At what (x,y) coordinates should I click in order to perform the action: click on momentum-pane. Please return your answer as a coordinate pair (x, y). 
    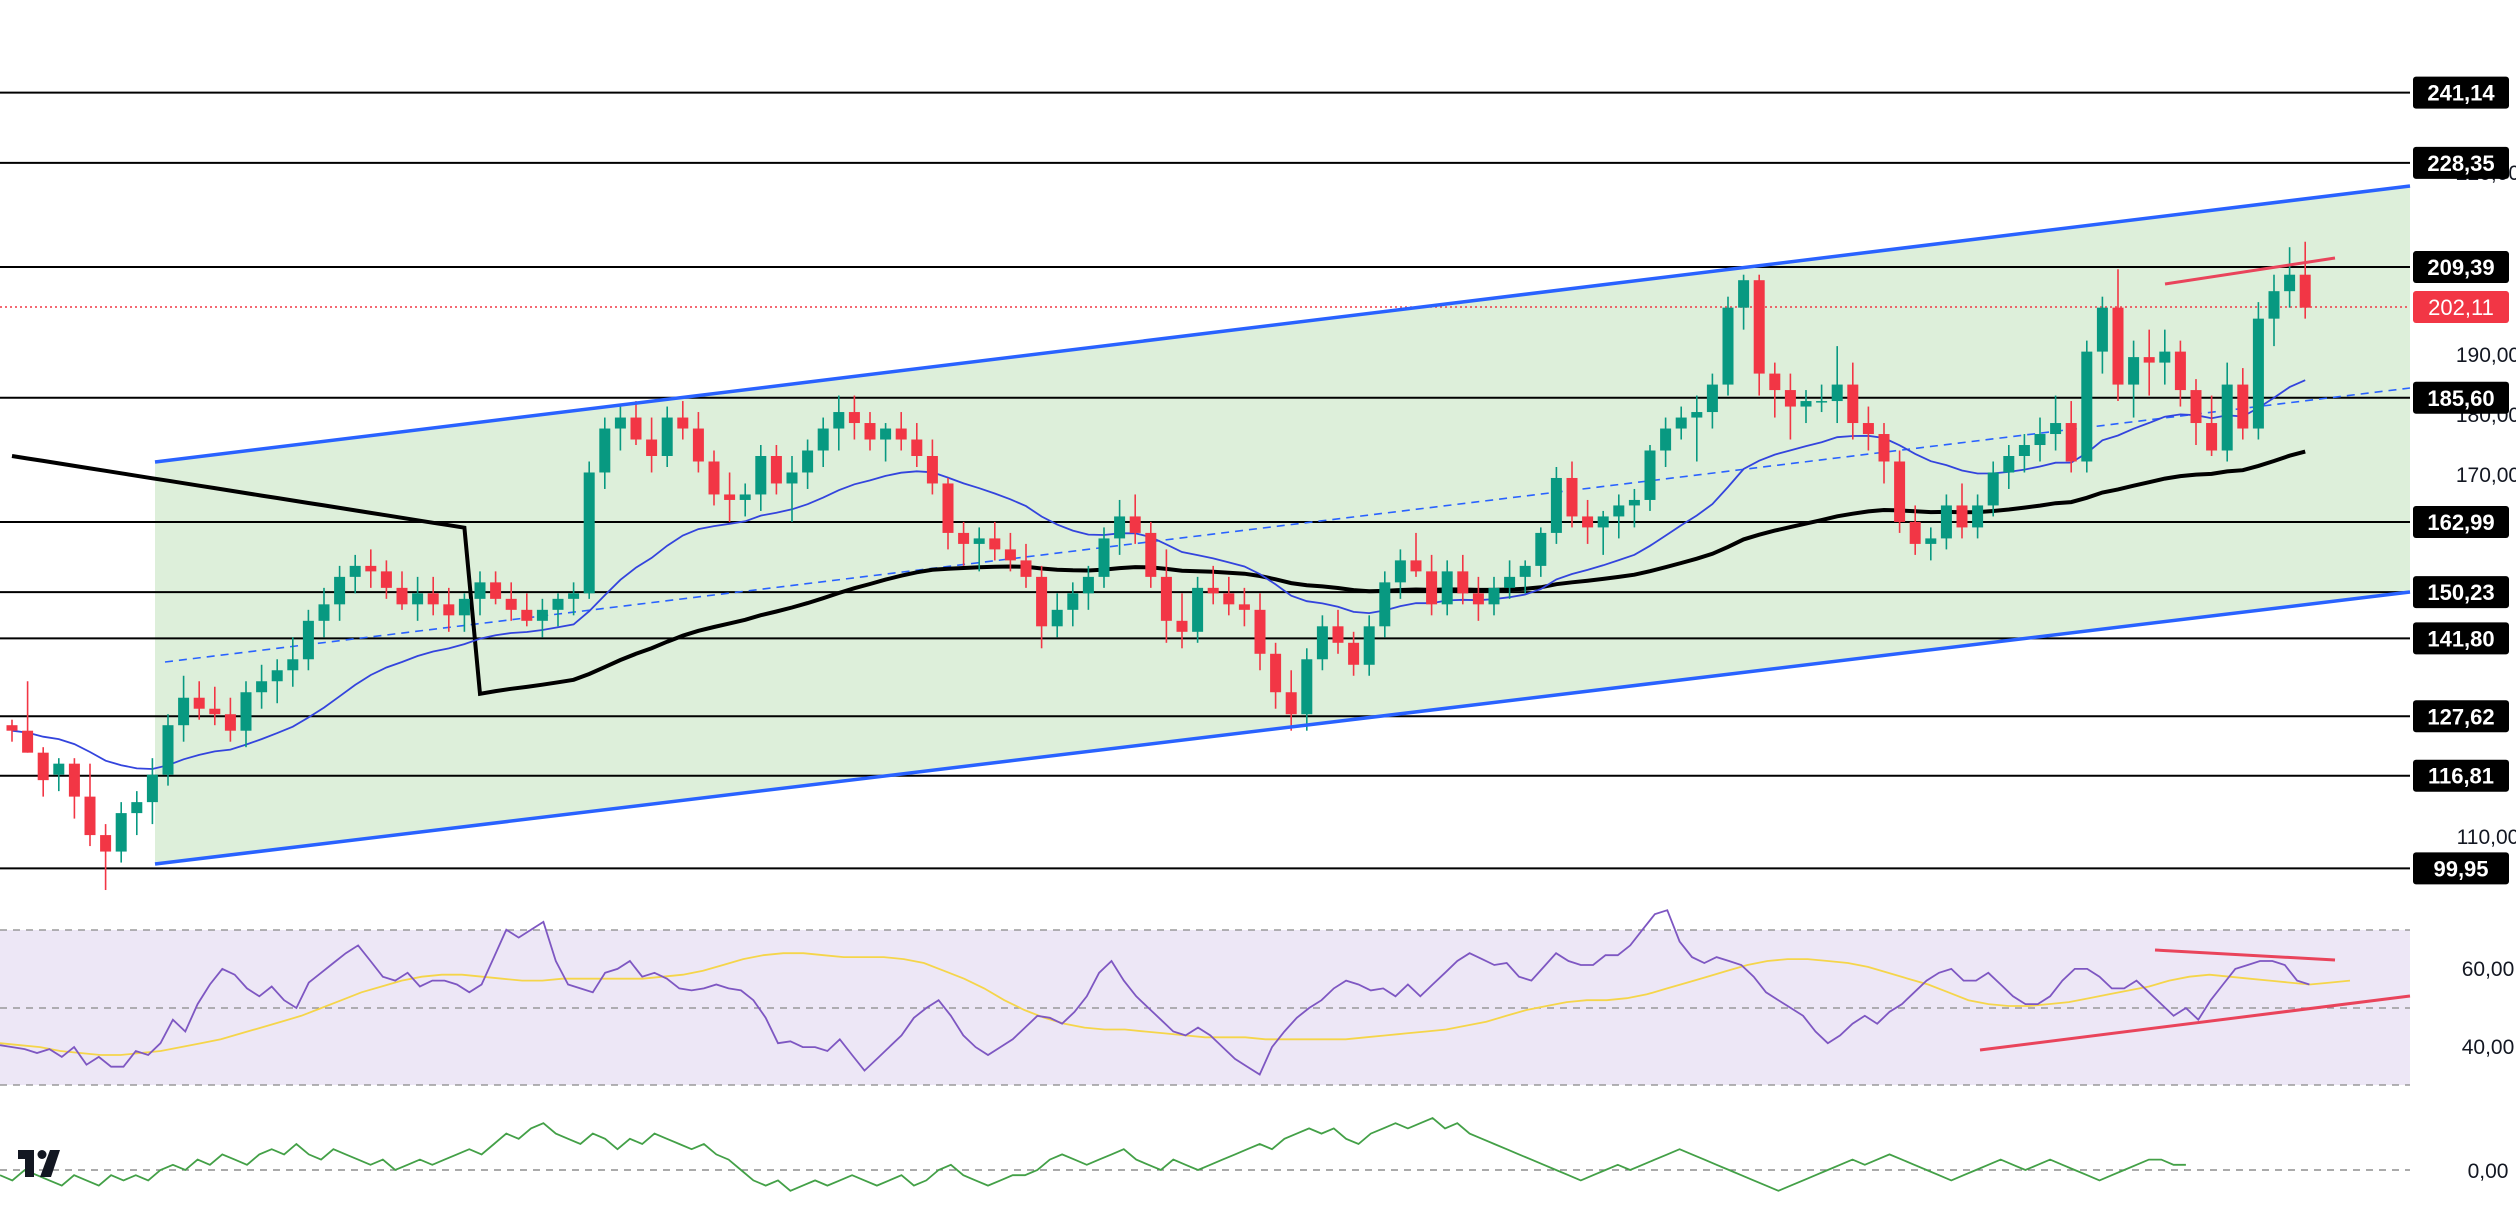
    Looking at the image, I should click on (1205, 1154).